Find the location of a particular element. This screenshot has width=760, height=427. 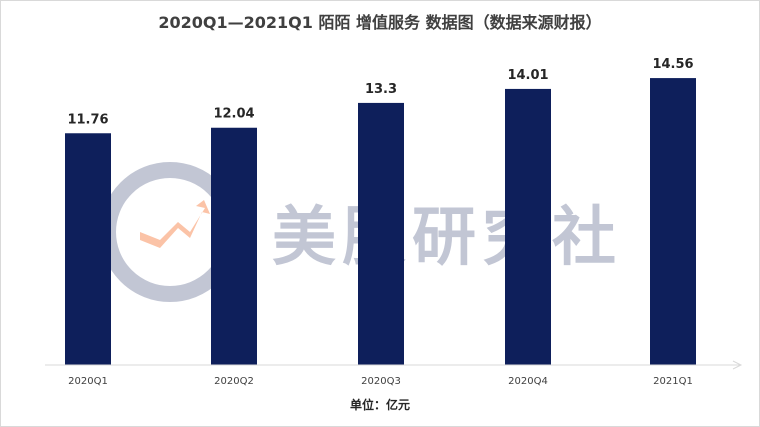

bar-2020Q3 is located at coordinates (381, 233).